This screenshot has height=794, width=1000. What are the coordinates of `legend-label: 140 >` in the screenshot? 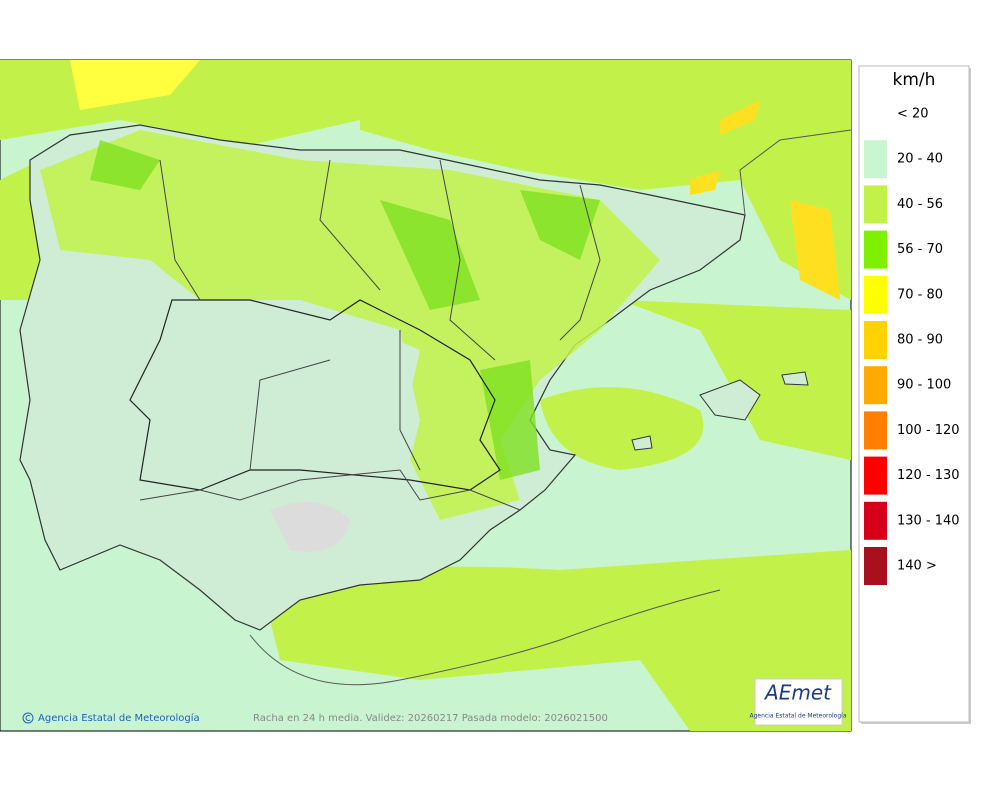 It's located at (917, 566).